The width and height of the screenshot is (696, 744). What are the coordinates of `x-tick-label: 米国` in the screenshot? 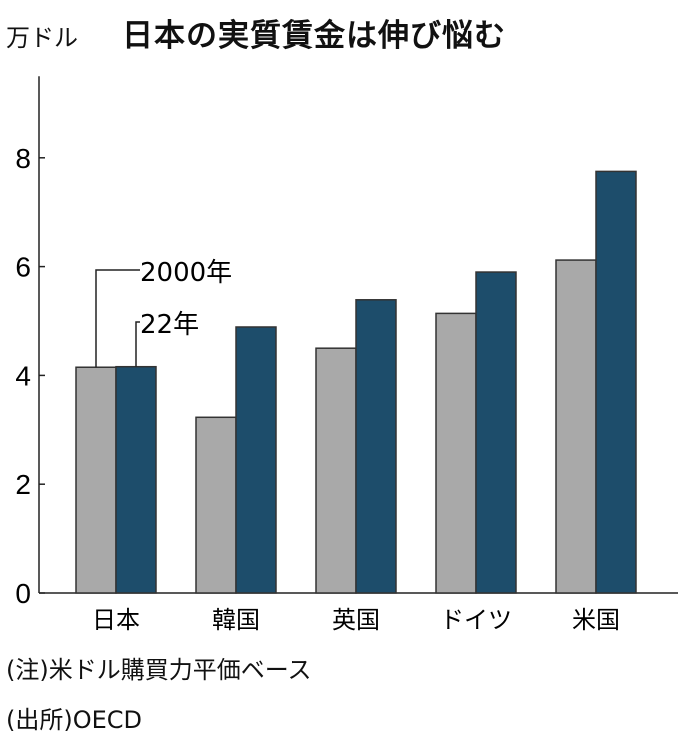 It's located at (596, 620).